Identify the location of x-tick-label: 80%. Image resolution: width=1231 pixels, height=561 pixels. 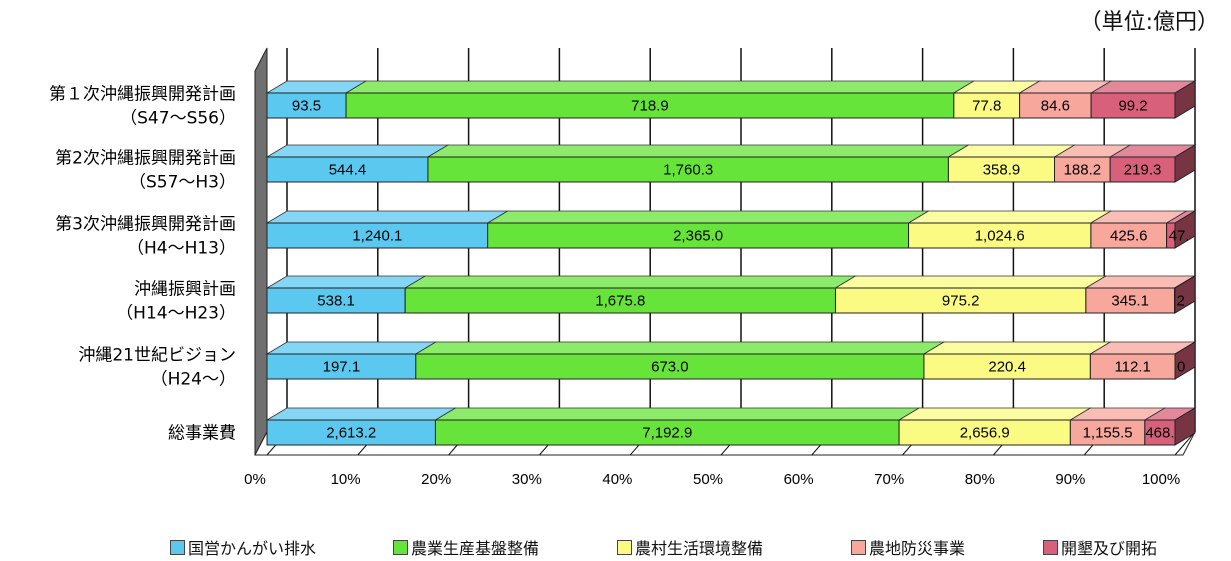
(980, 479).